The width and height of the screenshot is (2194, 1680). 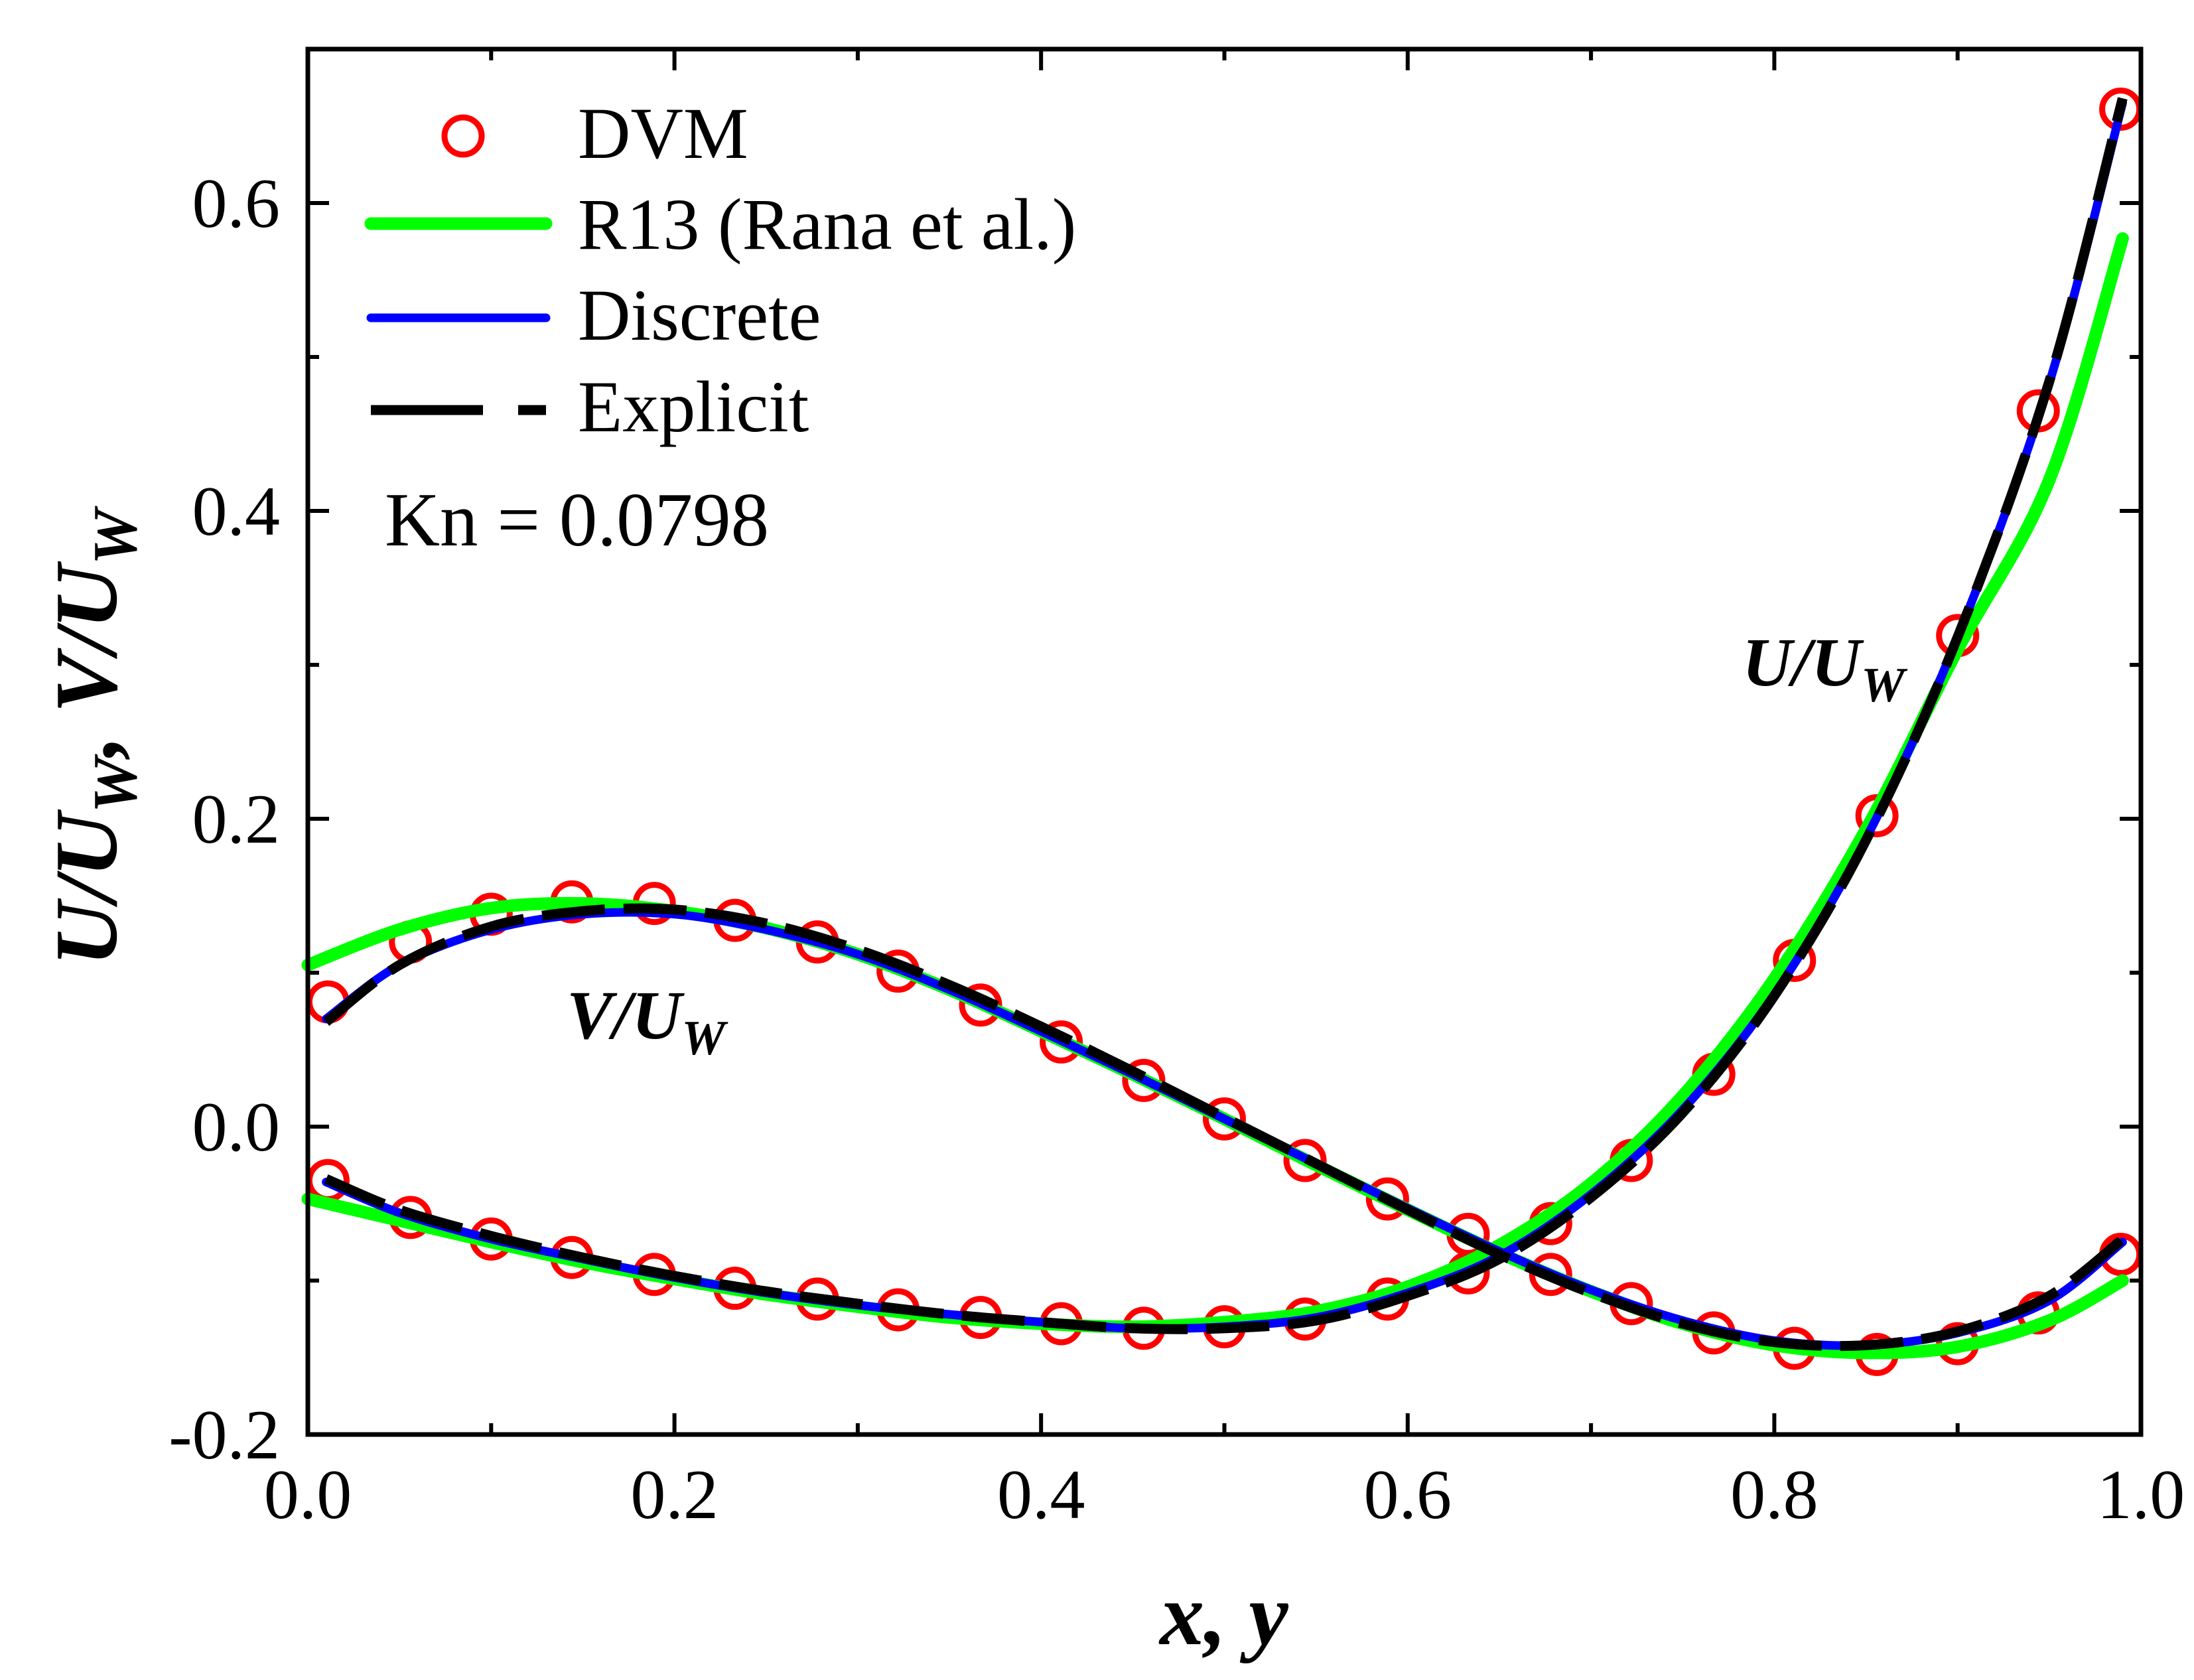 What do you see at coordinates (827, 224) in the screenshot?
I see `legend-r13-label: R13 (Rana et al.)` at bounding box center [827, 224].